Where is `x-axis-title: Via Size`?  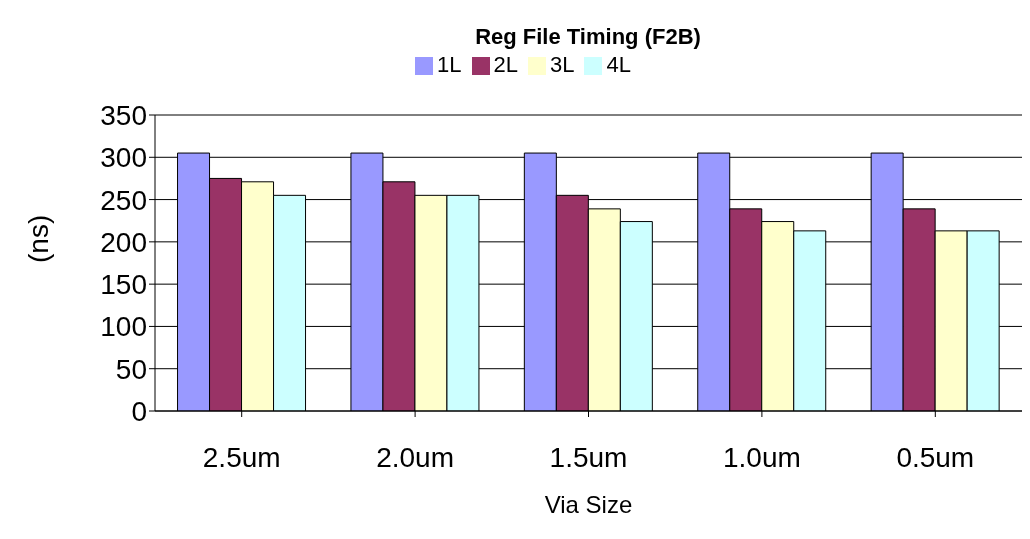 x-axis-title: Via Size is located at coordinates (588, 504).